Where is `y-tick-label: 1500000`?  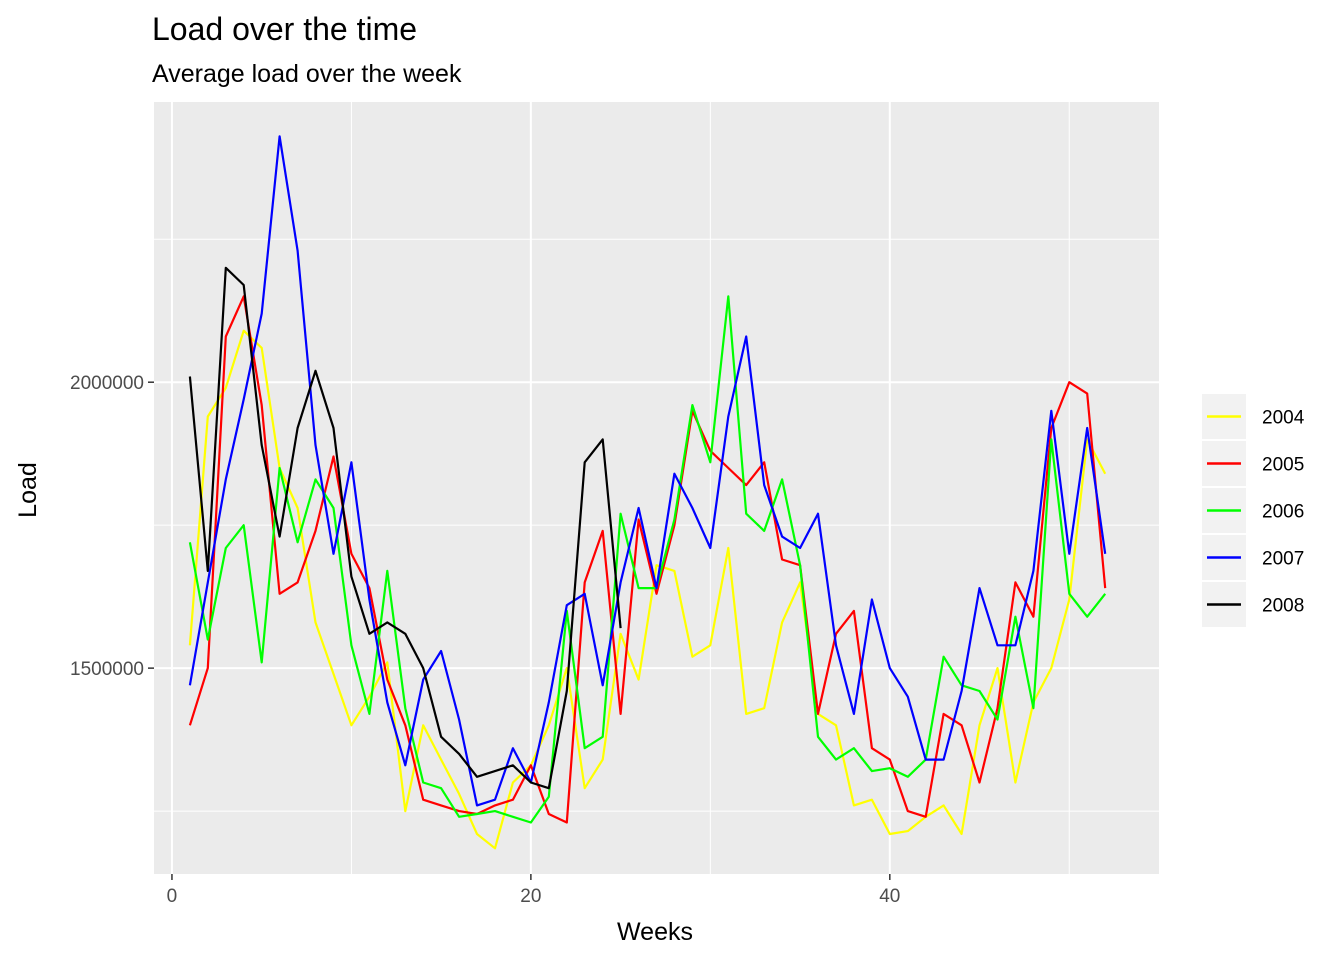
y-tick-label: 1500000 is located at coordinates (107, 669).